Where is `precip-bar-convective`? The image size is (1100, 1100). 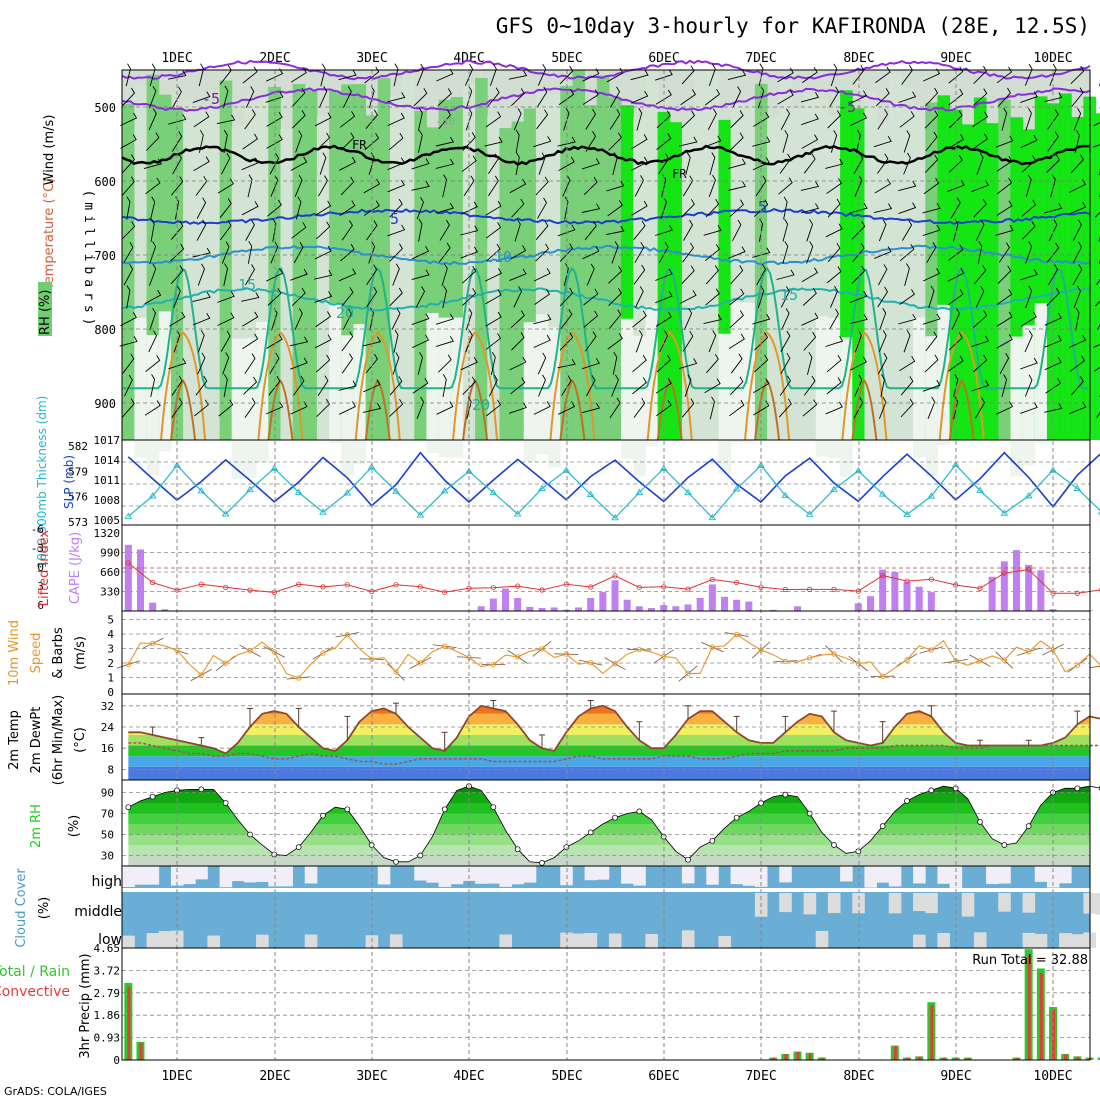 precip-bar-convective is located at coordinates (1053, 1034).